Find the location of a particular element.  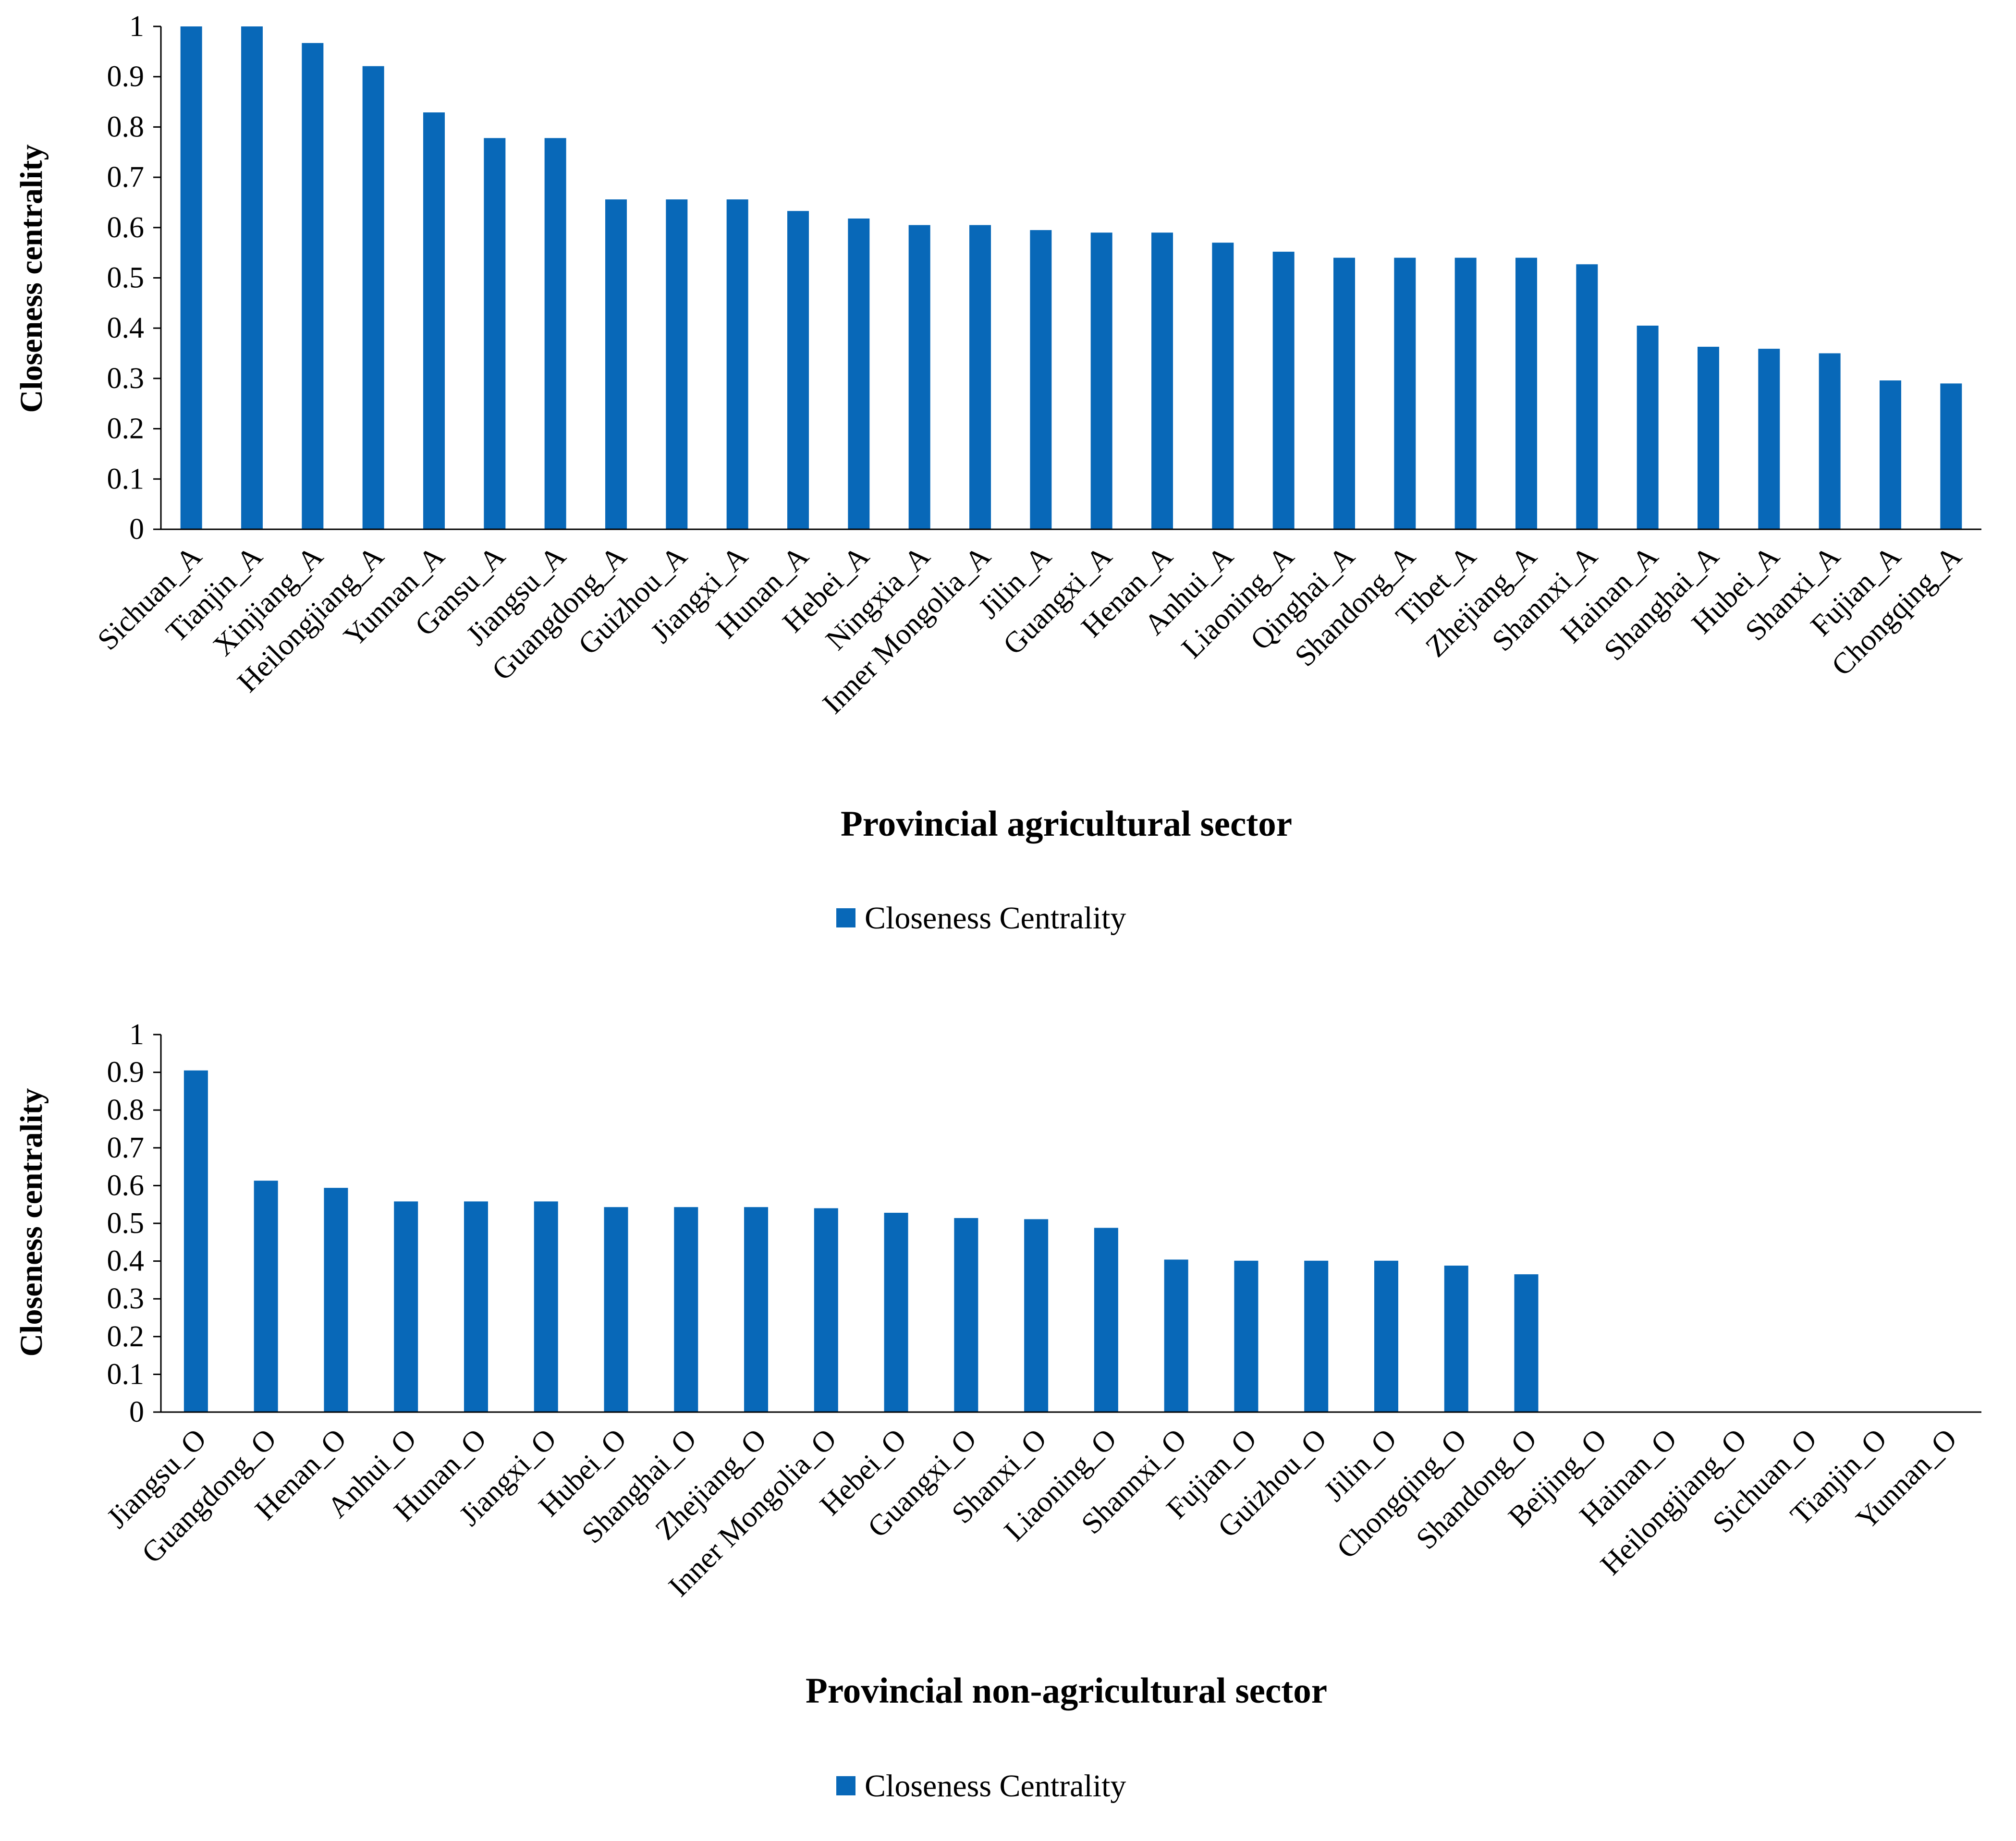

bar-hebei_o is located at coordinates (896, 1312).